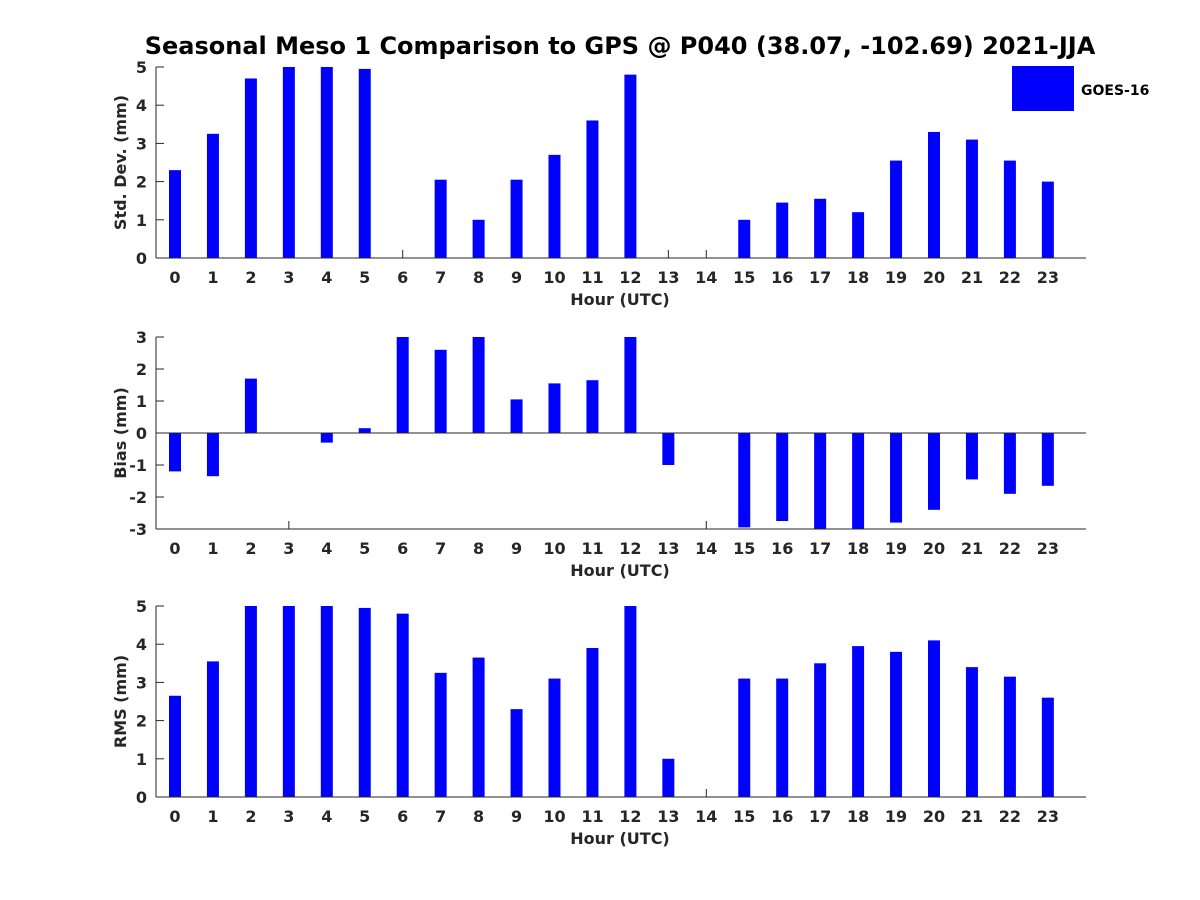 The image size is (1200, 900). What do you see at coordinates (744, 277) in the screenshot?
I see `x-tick-label: 15` at bounding box center [744, 277].